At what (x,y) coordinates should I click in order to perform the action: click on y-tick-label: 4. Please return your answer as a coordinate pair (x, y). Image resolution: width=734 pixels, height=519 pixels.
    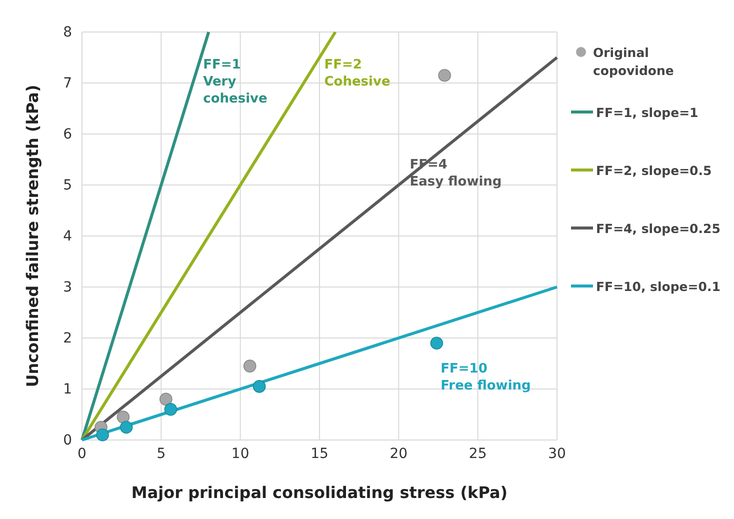
    Looking at the image, I should click on (67, 236).